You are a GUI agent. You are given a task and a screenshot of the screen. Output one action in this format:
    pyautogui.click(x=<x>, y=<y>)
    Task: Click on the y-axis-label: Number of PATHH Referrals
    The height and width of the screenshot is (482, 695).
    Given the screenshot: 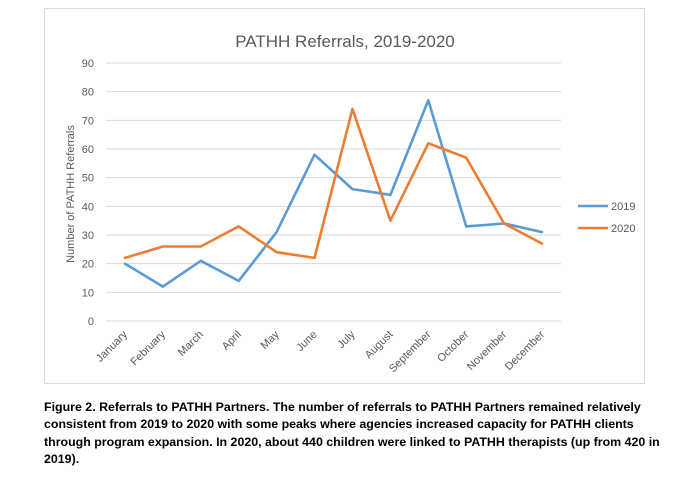 What is the action you would take?
    pyautogui.click(x=71, y=194)
    